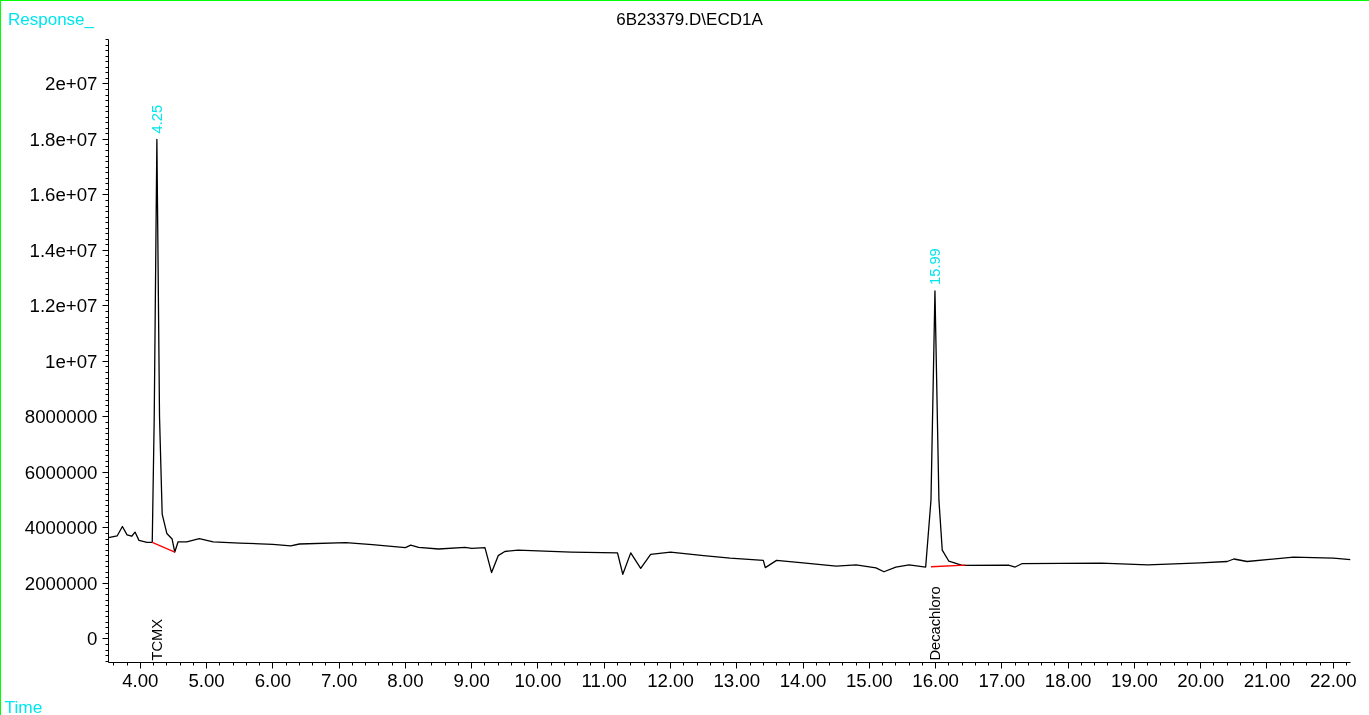  Describe the element at coordinates (63, 250) in the screenshot. I see `y-tick-label: 1.4e+07` at that location.